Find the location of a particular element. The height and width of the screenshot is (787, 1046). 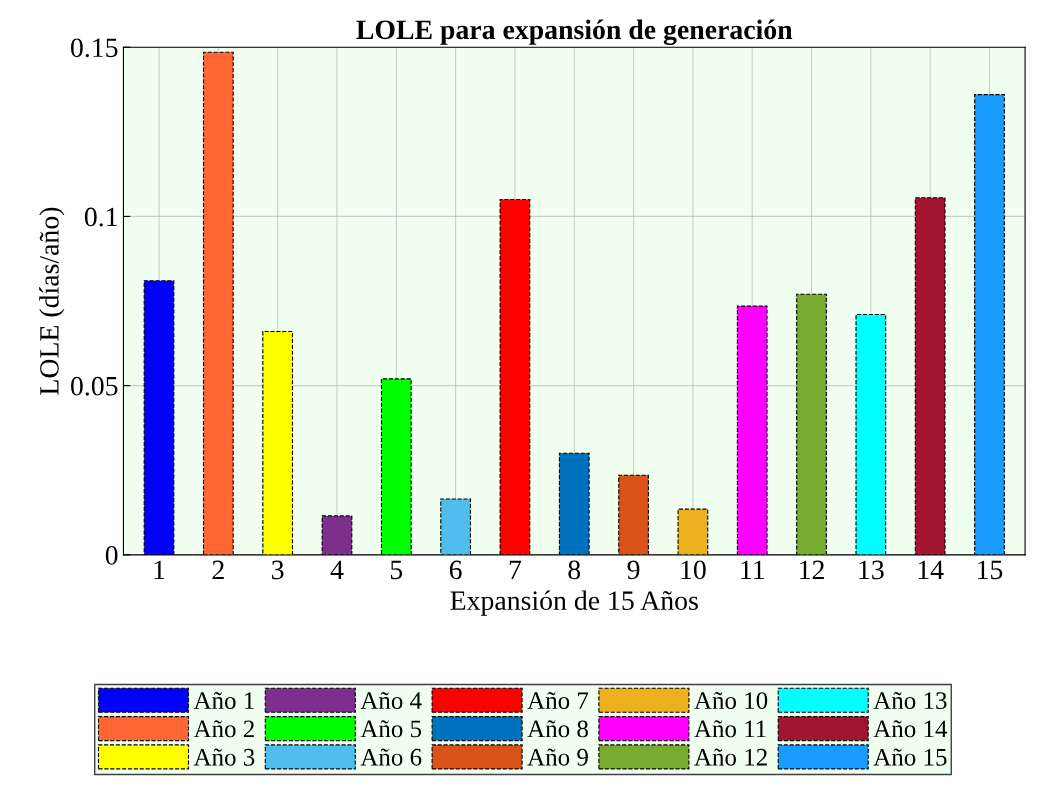

x-tick-label: 1 is located at coordinates (159, 569).